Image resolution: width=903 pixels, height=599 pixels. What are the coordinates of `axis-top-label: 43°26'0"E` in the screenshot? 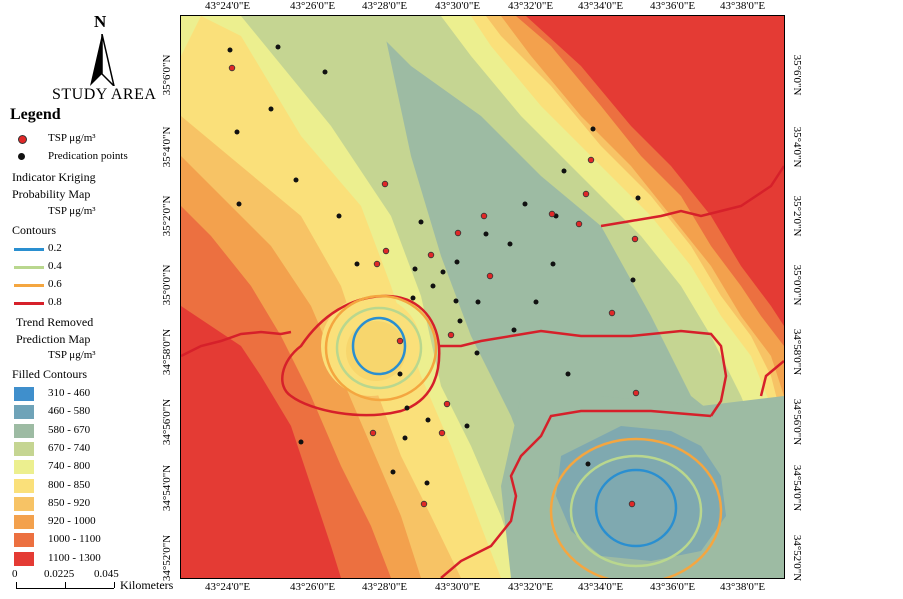 It's located at (313, 6).